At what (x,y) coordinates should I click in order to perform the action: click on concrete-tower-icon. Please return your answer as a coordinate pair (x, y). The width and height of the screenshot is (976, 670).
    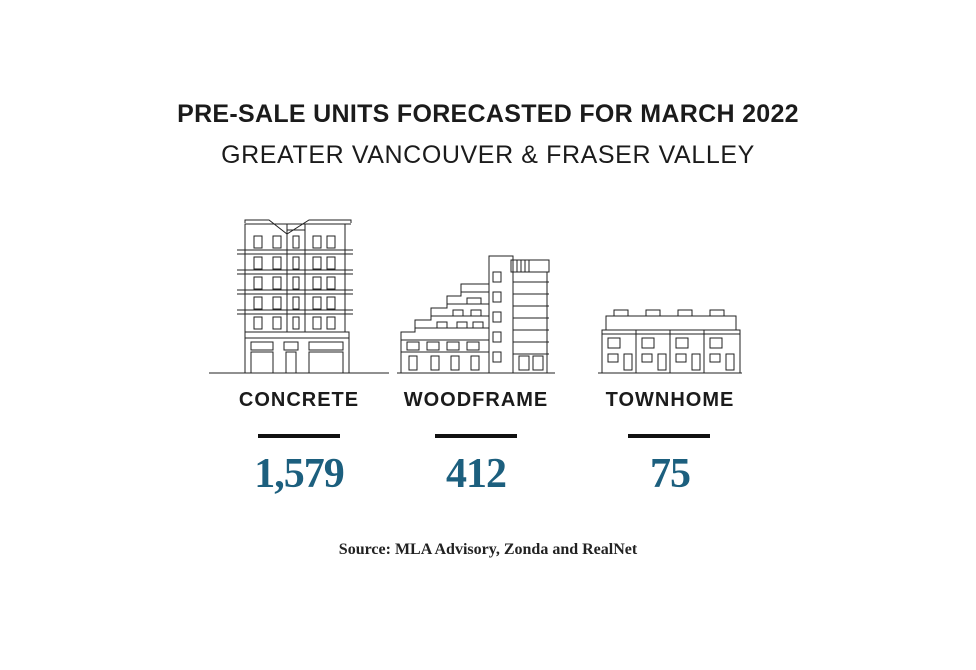
    Looking at the image, I should click on (299, 296).